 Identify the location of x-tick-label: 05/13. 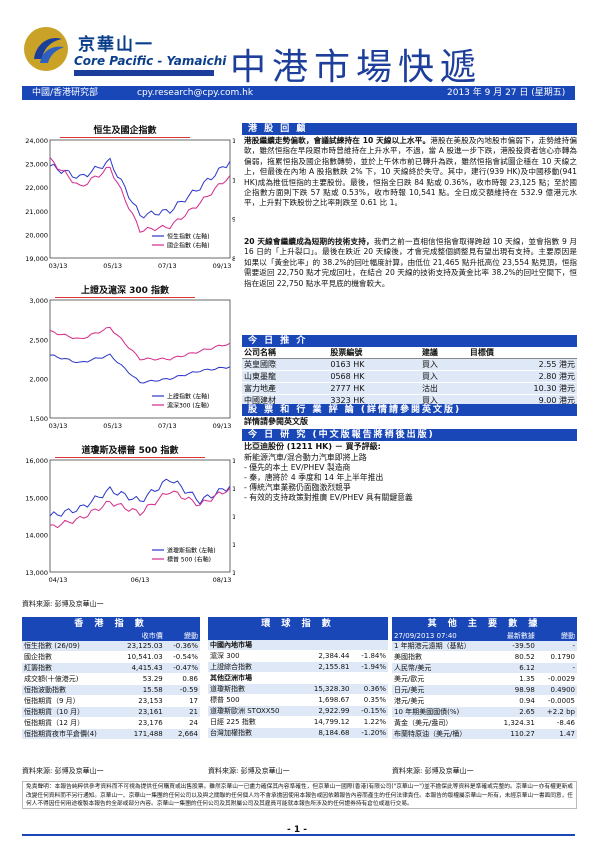
(112, 426).